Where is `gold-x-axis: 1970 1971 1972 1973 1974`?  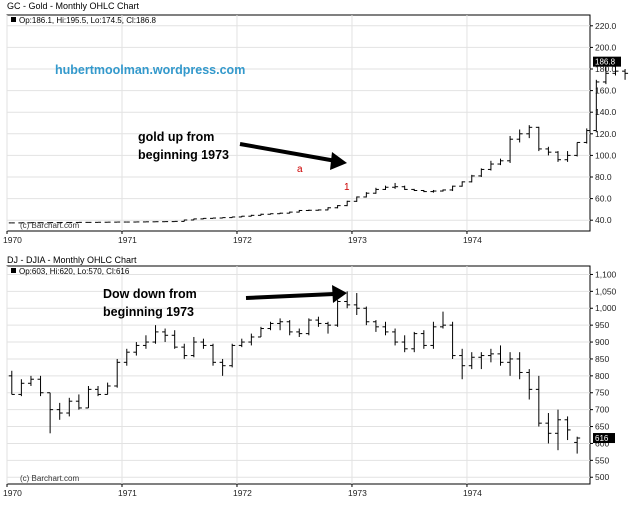 gold-x-axis: 1970 1971 1972 1973 1974 is located at coordinates (242, 238).